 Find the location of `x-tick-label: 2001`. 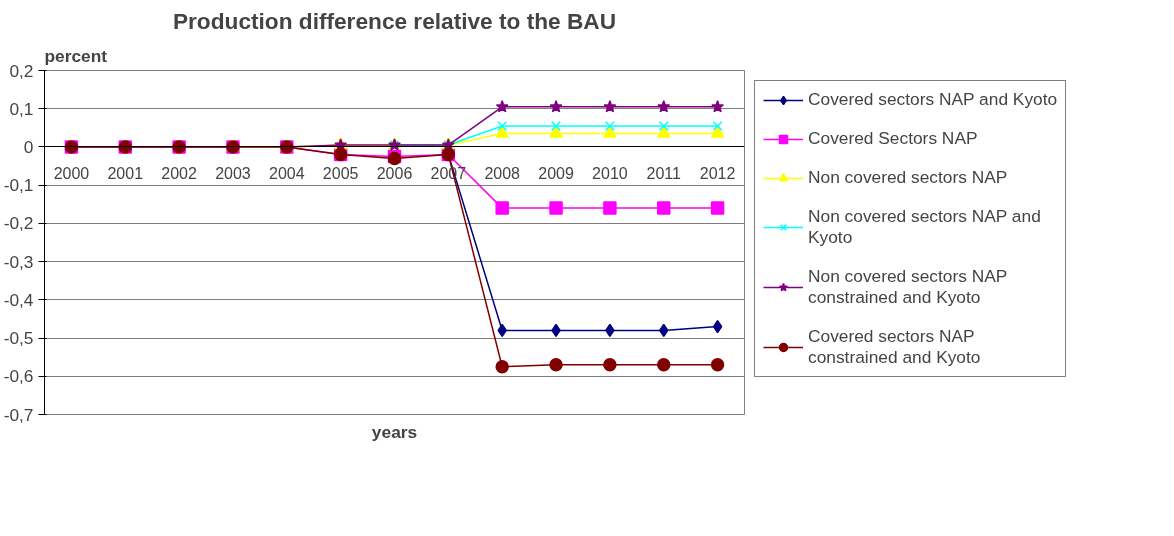

x-tick-label: 2001 is located at coordinates (125, 173).